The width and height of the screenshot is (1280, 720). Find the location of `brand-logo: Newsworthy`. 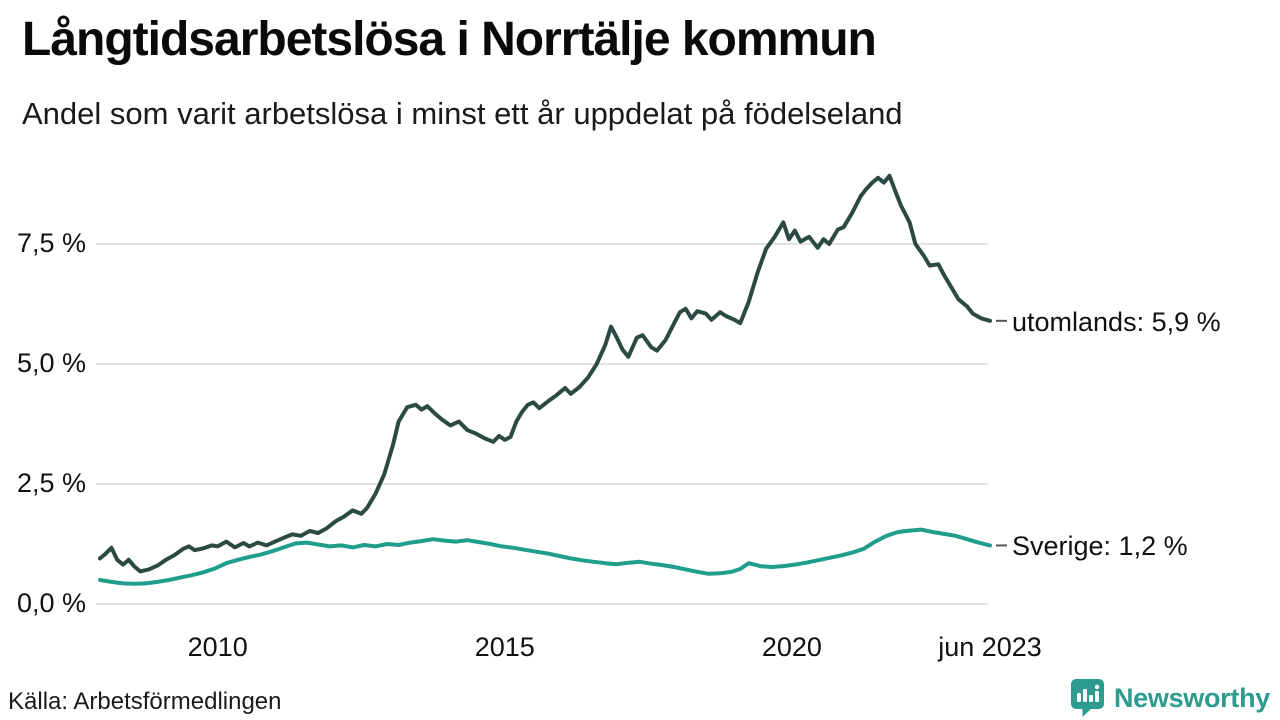

brand-logo: Newsworthy is located at coordinates (1170, 698).